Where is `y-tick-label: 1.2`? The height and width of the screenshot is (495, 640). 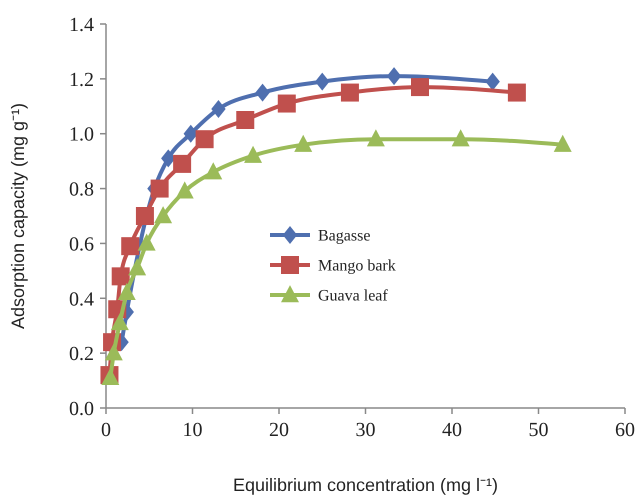
y-tick-label: 1.2 is located at coordinates (81, 79).